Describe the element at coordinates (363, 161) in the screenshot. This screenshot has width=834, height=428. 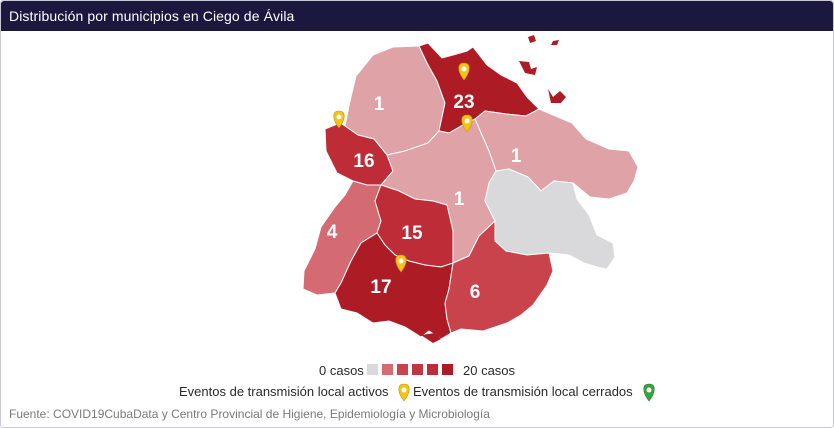
I see `label-florencia: 16` at that location.